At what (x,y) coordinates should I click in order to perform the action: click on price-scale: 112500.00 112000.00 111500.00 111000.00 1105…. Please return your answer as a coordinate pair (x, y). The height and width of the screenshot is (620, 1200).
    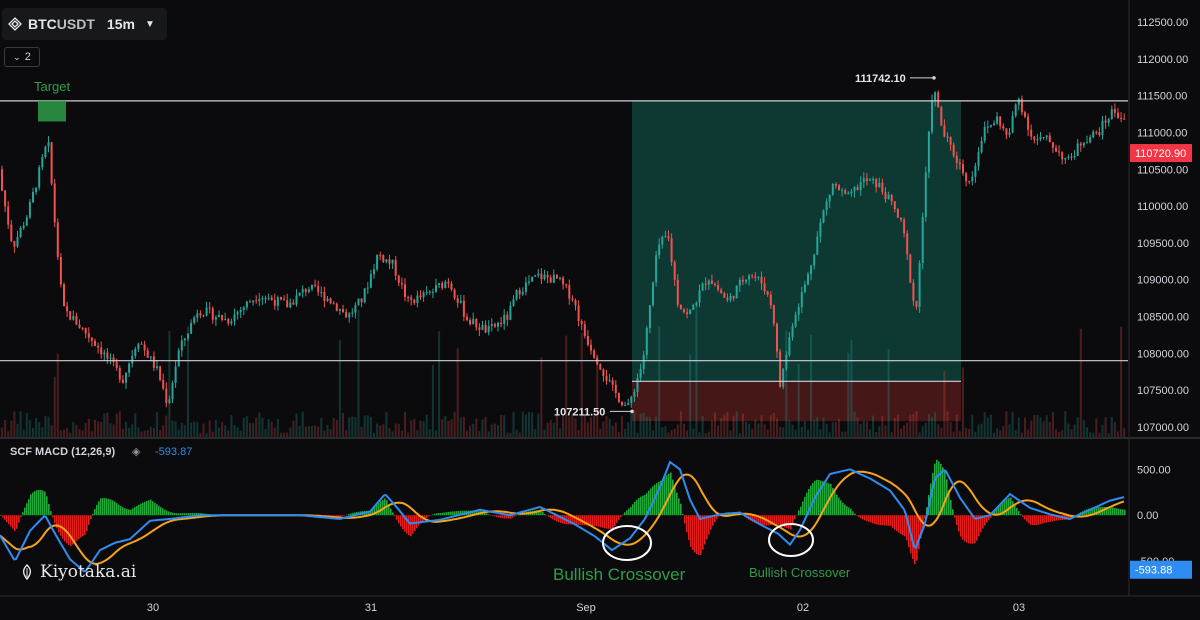
    Looking at the image, I should click on (1161, 225).